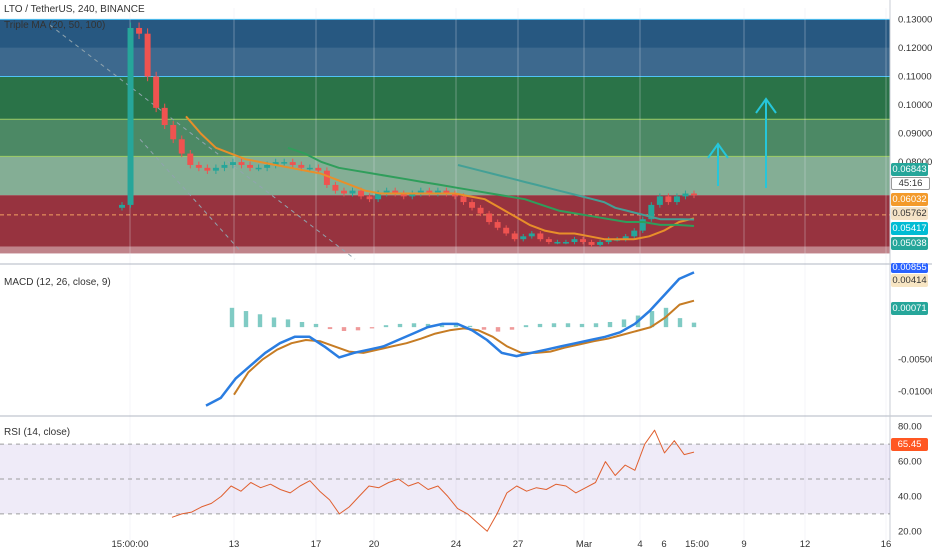 The width and height of the screenshot is (932, 555). Describe the element at coordinates (456, 544) in the screenshot. I see `date-axis-label-4: 24` at that location.